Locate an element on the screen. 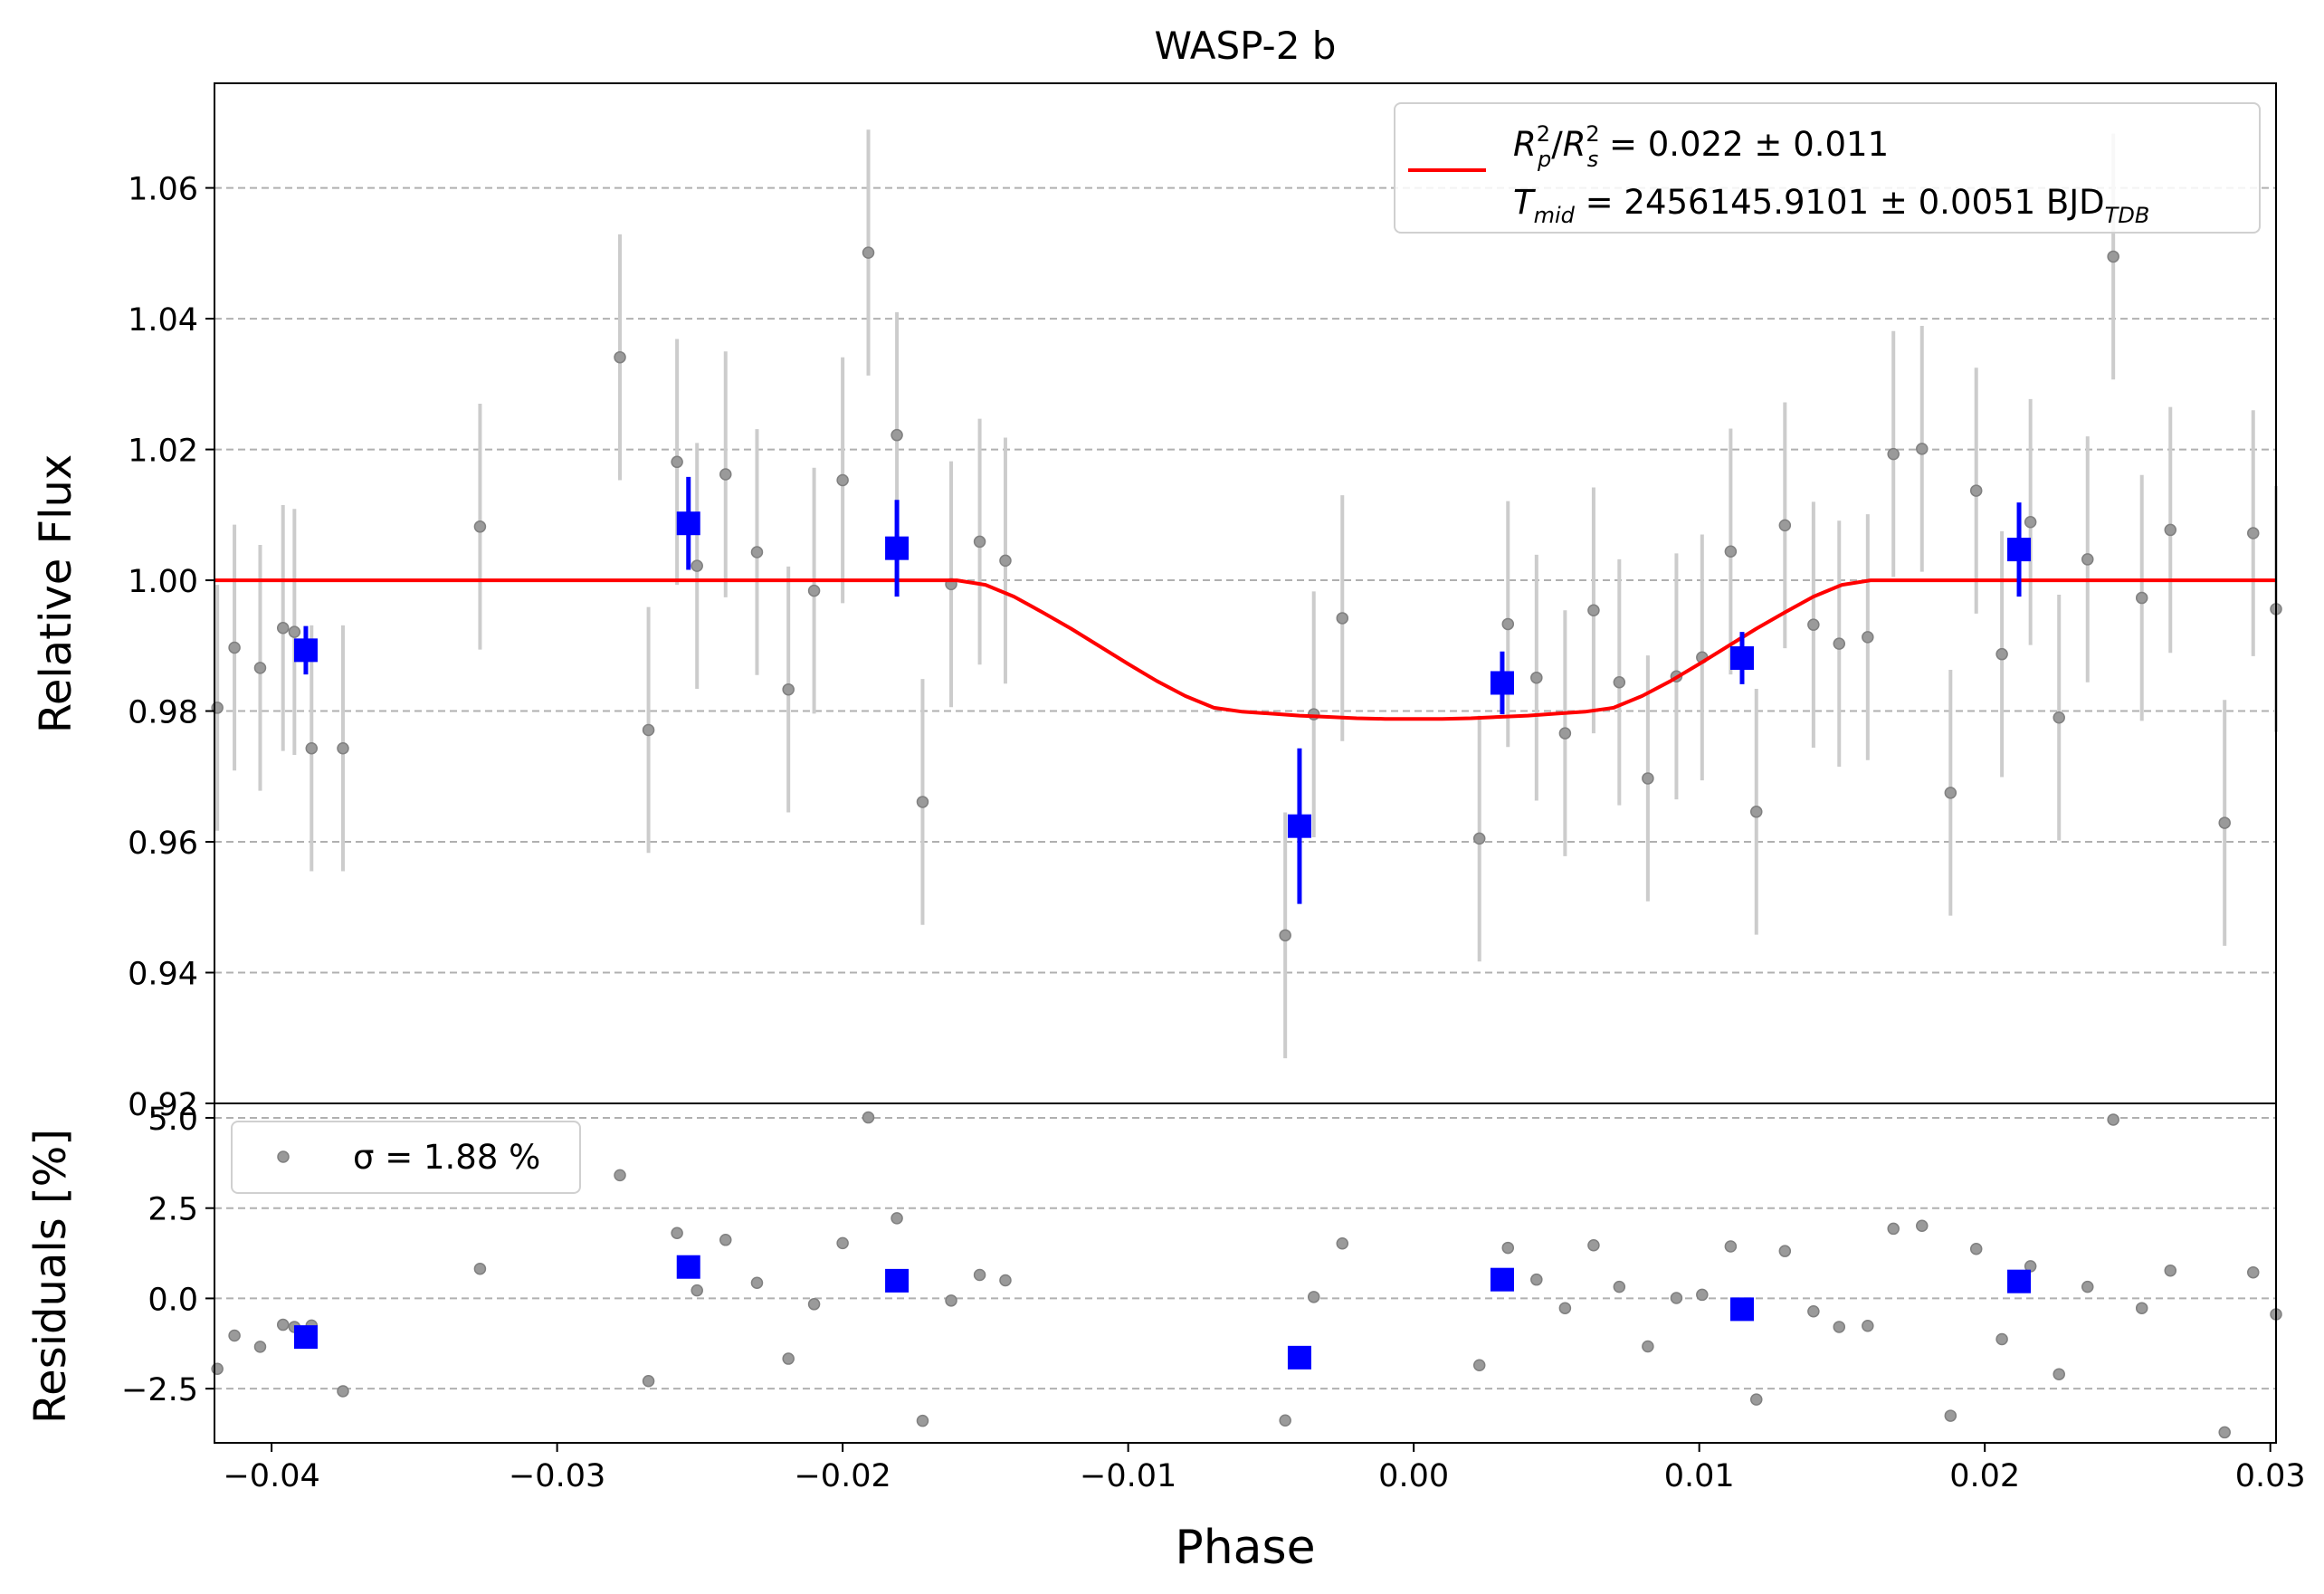  residual-legend: σ = 1.88 % is located at coordinates (406, 1157).